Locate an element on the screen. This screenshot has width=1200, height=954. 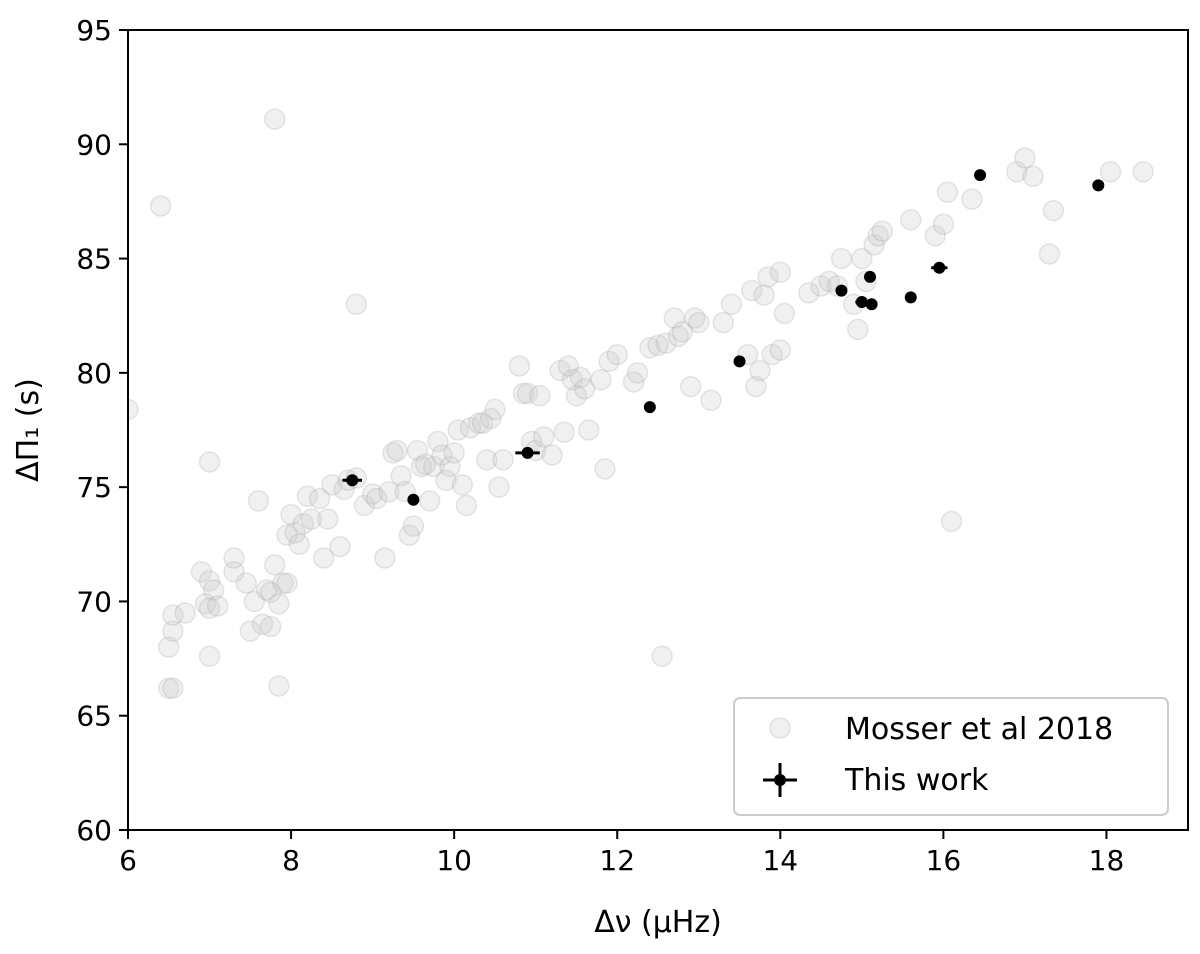
x-tick-label: 14 is located at coordinates (780, 860).